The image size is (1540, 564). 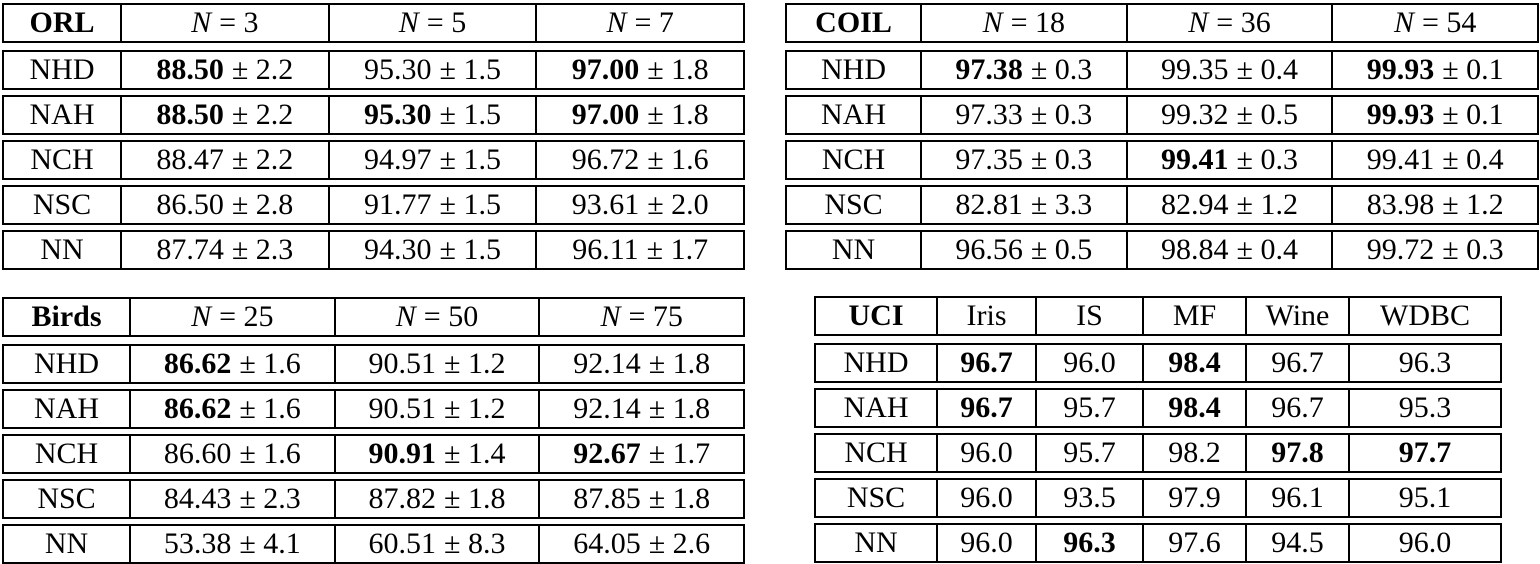 I want to click on result-cell: 96.1, so click(x=1296, y=498).